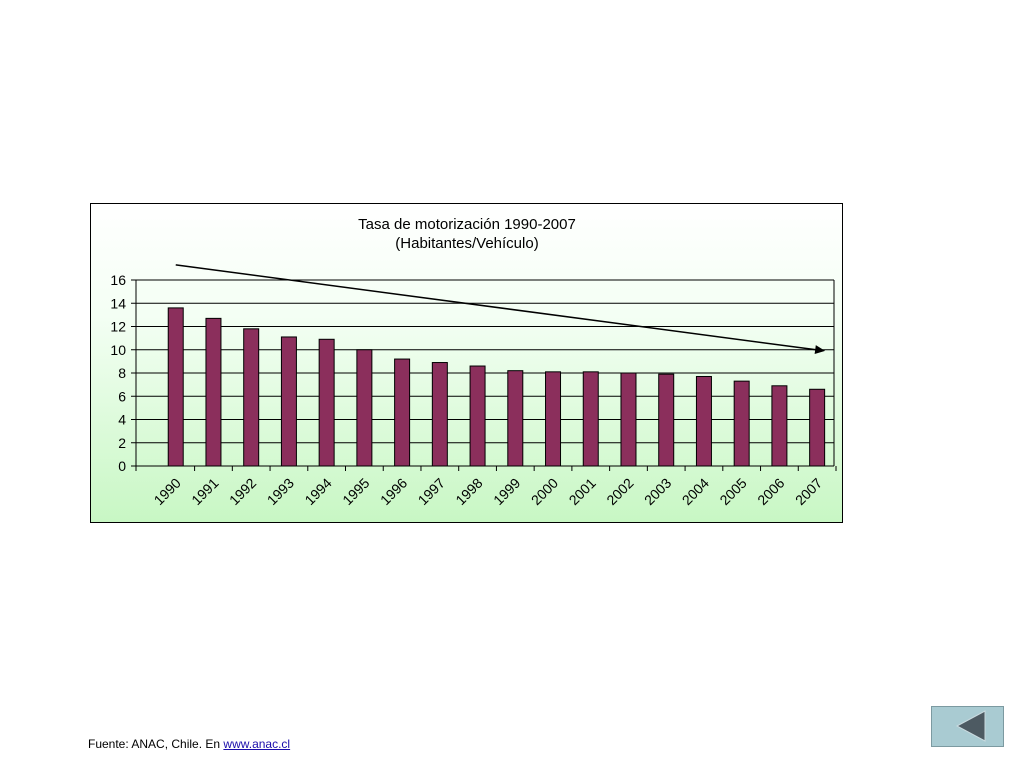  What do you see at coordinates (439, 414) in the screenshot?
I see `bar-1997` at bounding box center [439, 414].